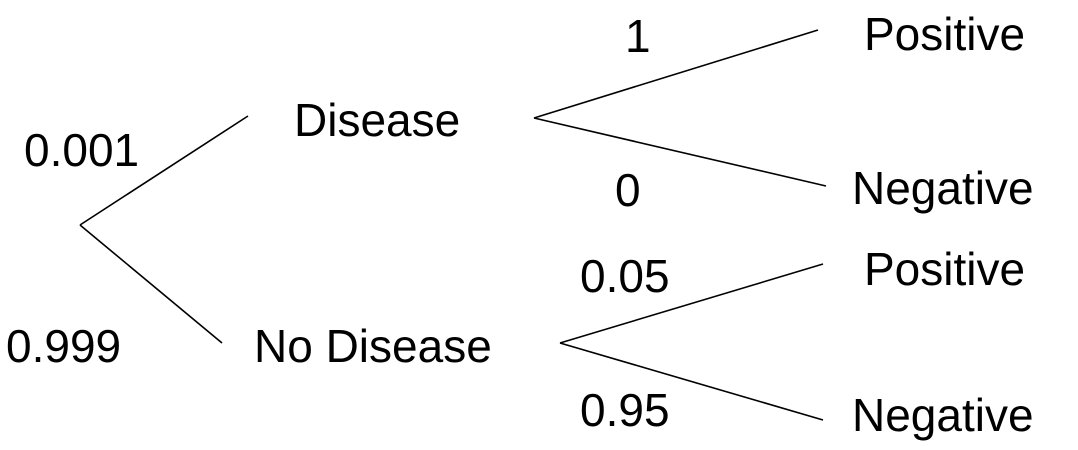 Image resolution: width=1078 pixels, height=450 pixels. I want to click on probability-label-no-disease: 0.999, so click(63, 346).